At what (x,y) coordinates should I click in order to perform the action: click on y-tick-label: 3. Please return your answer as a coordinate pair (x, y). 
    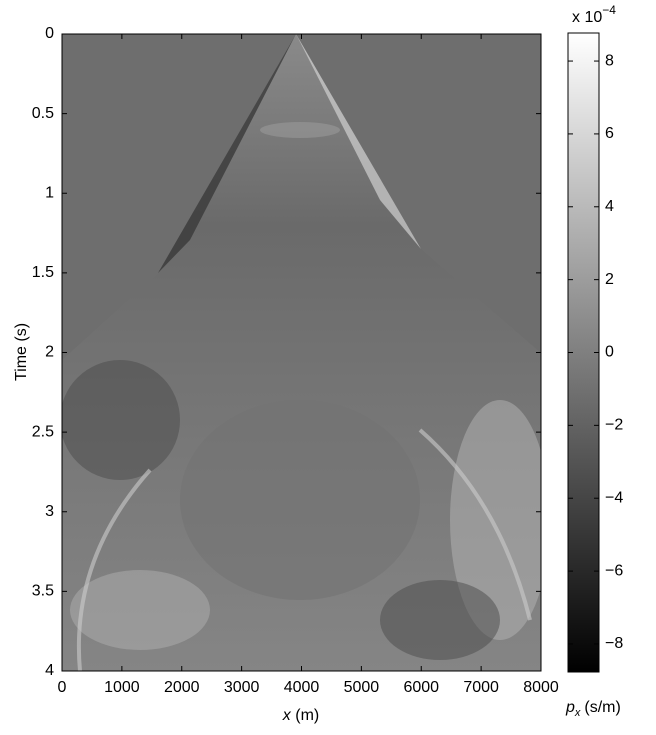
    Looking at the image, I should click on (49, 511).